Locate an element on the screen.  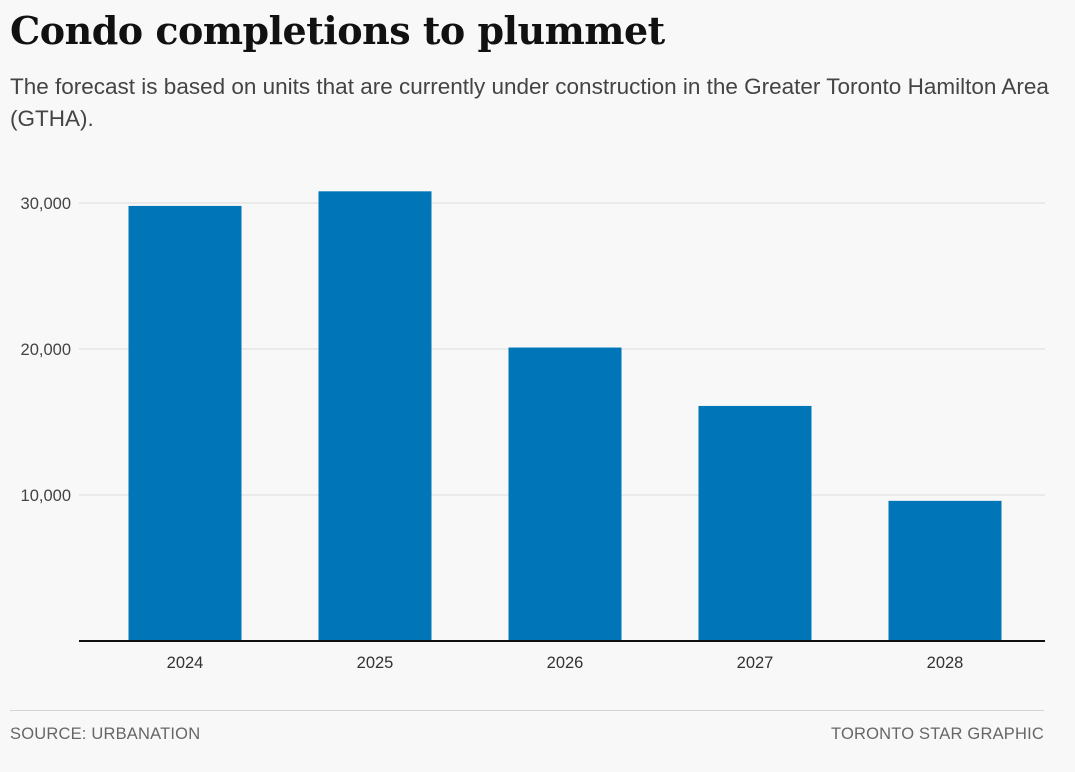
y-tick-label: 30,000 is located at coordinates (46, 204).